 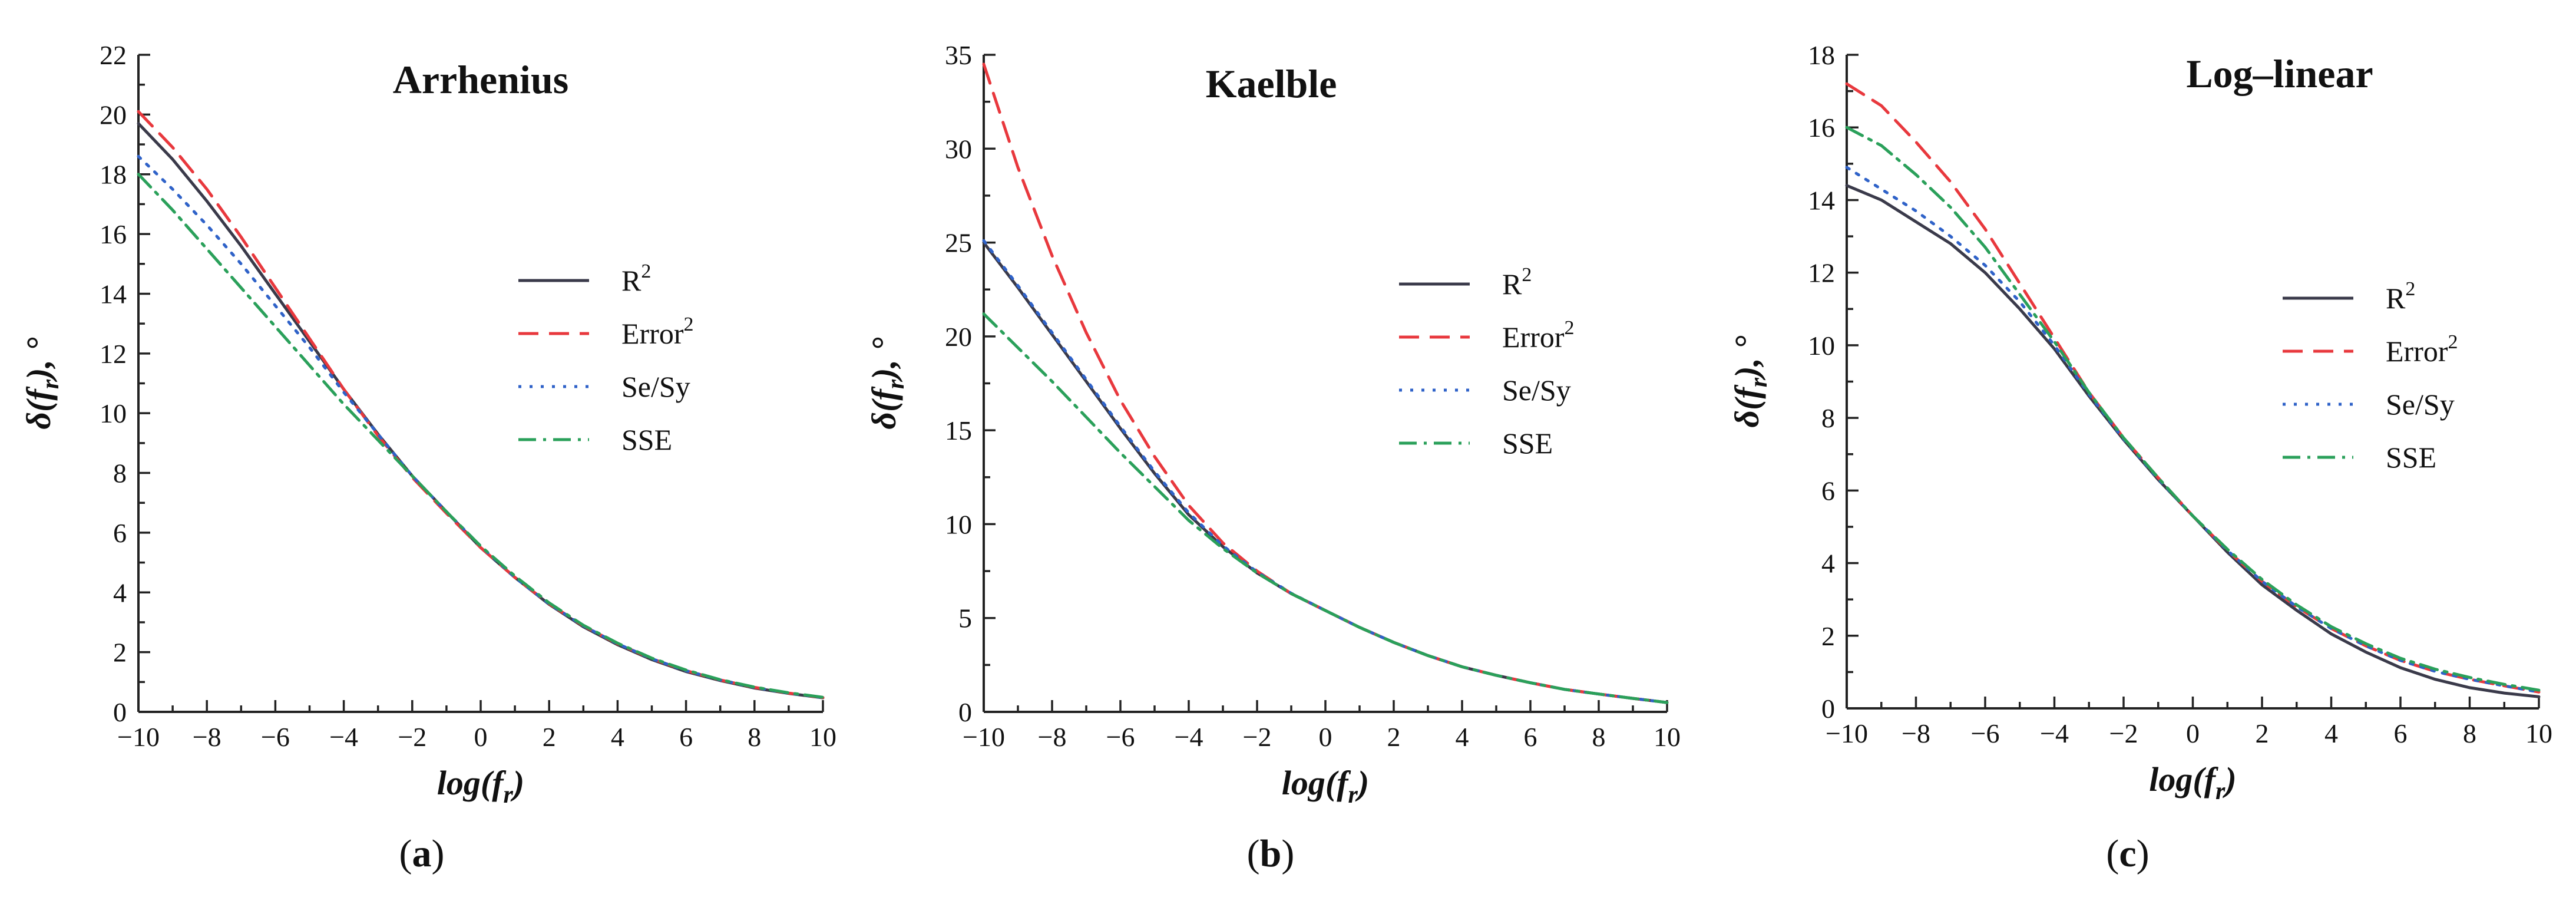 What do you see at coordinates (689, 324) in the screenshot?
I see `legend-superscript: 2` at bounding box center [689, 324].